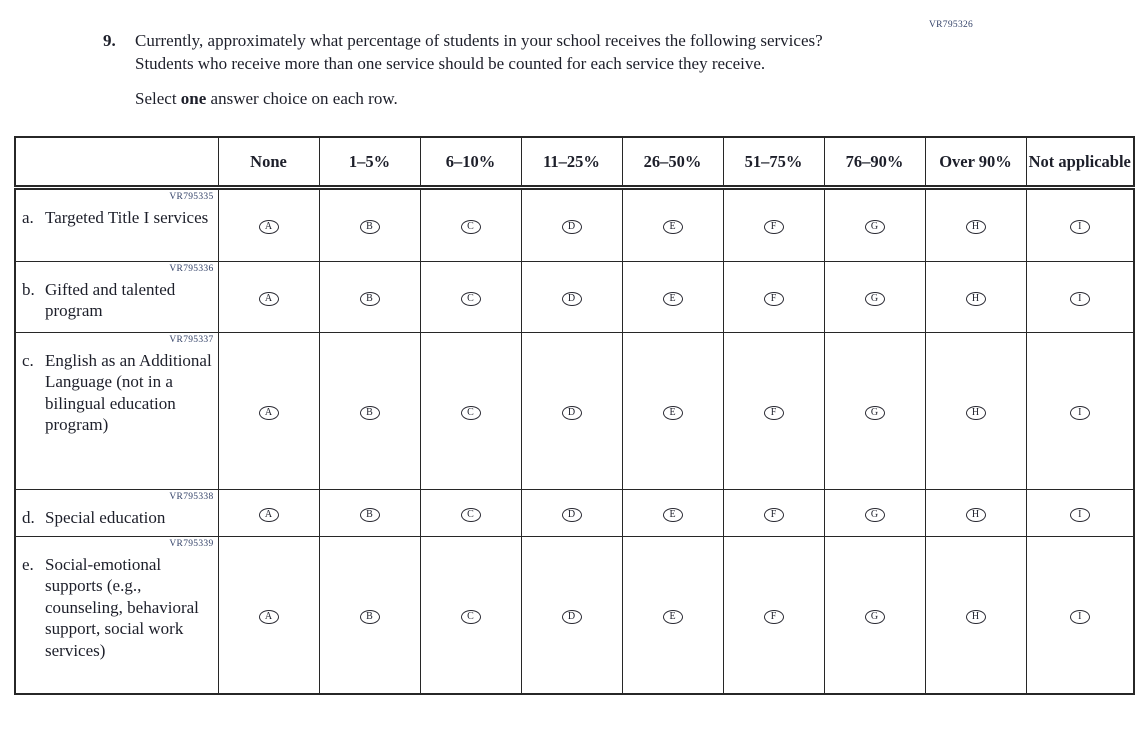  I want to click on column-header: 51–75%, so click(773, 163).